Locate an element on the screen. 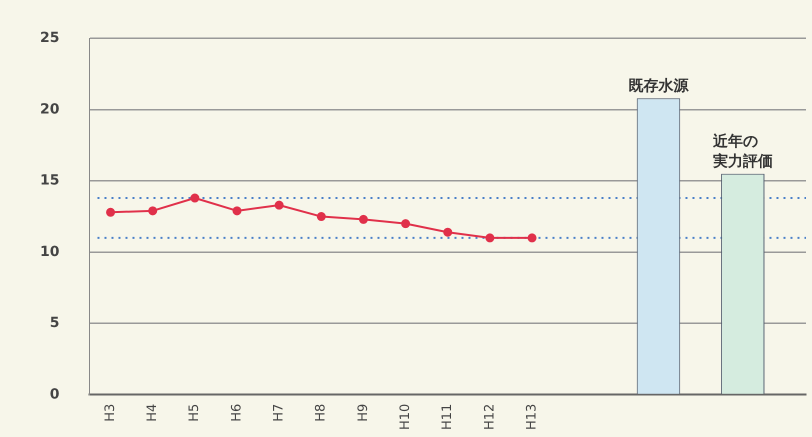  y-tick-label: 5 is located at coordinates (55, 323).